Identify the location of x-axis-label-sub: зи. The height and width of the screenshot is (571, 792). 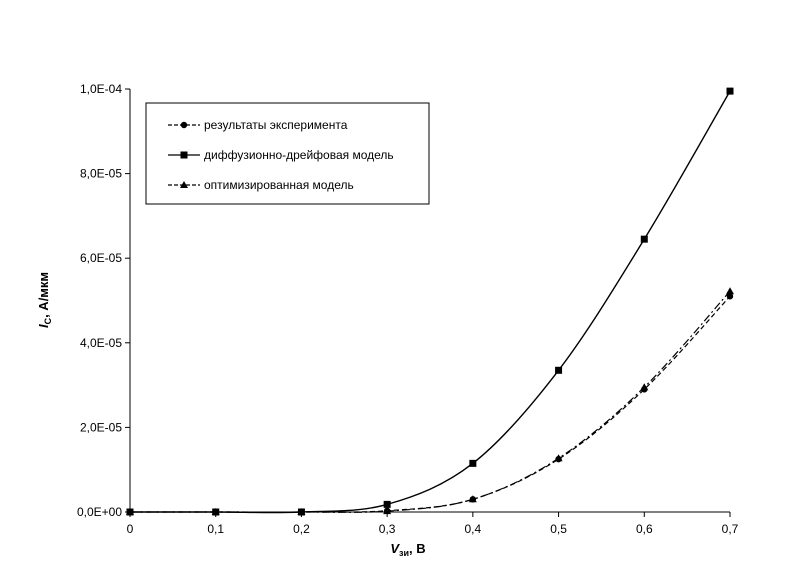
(404, 553).